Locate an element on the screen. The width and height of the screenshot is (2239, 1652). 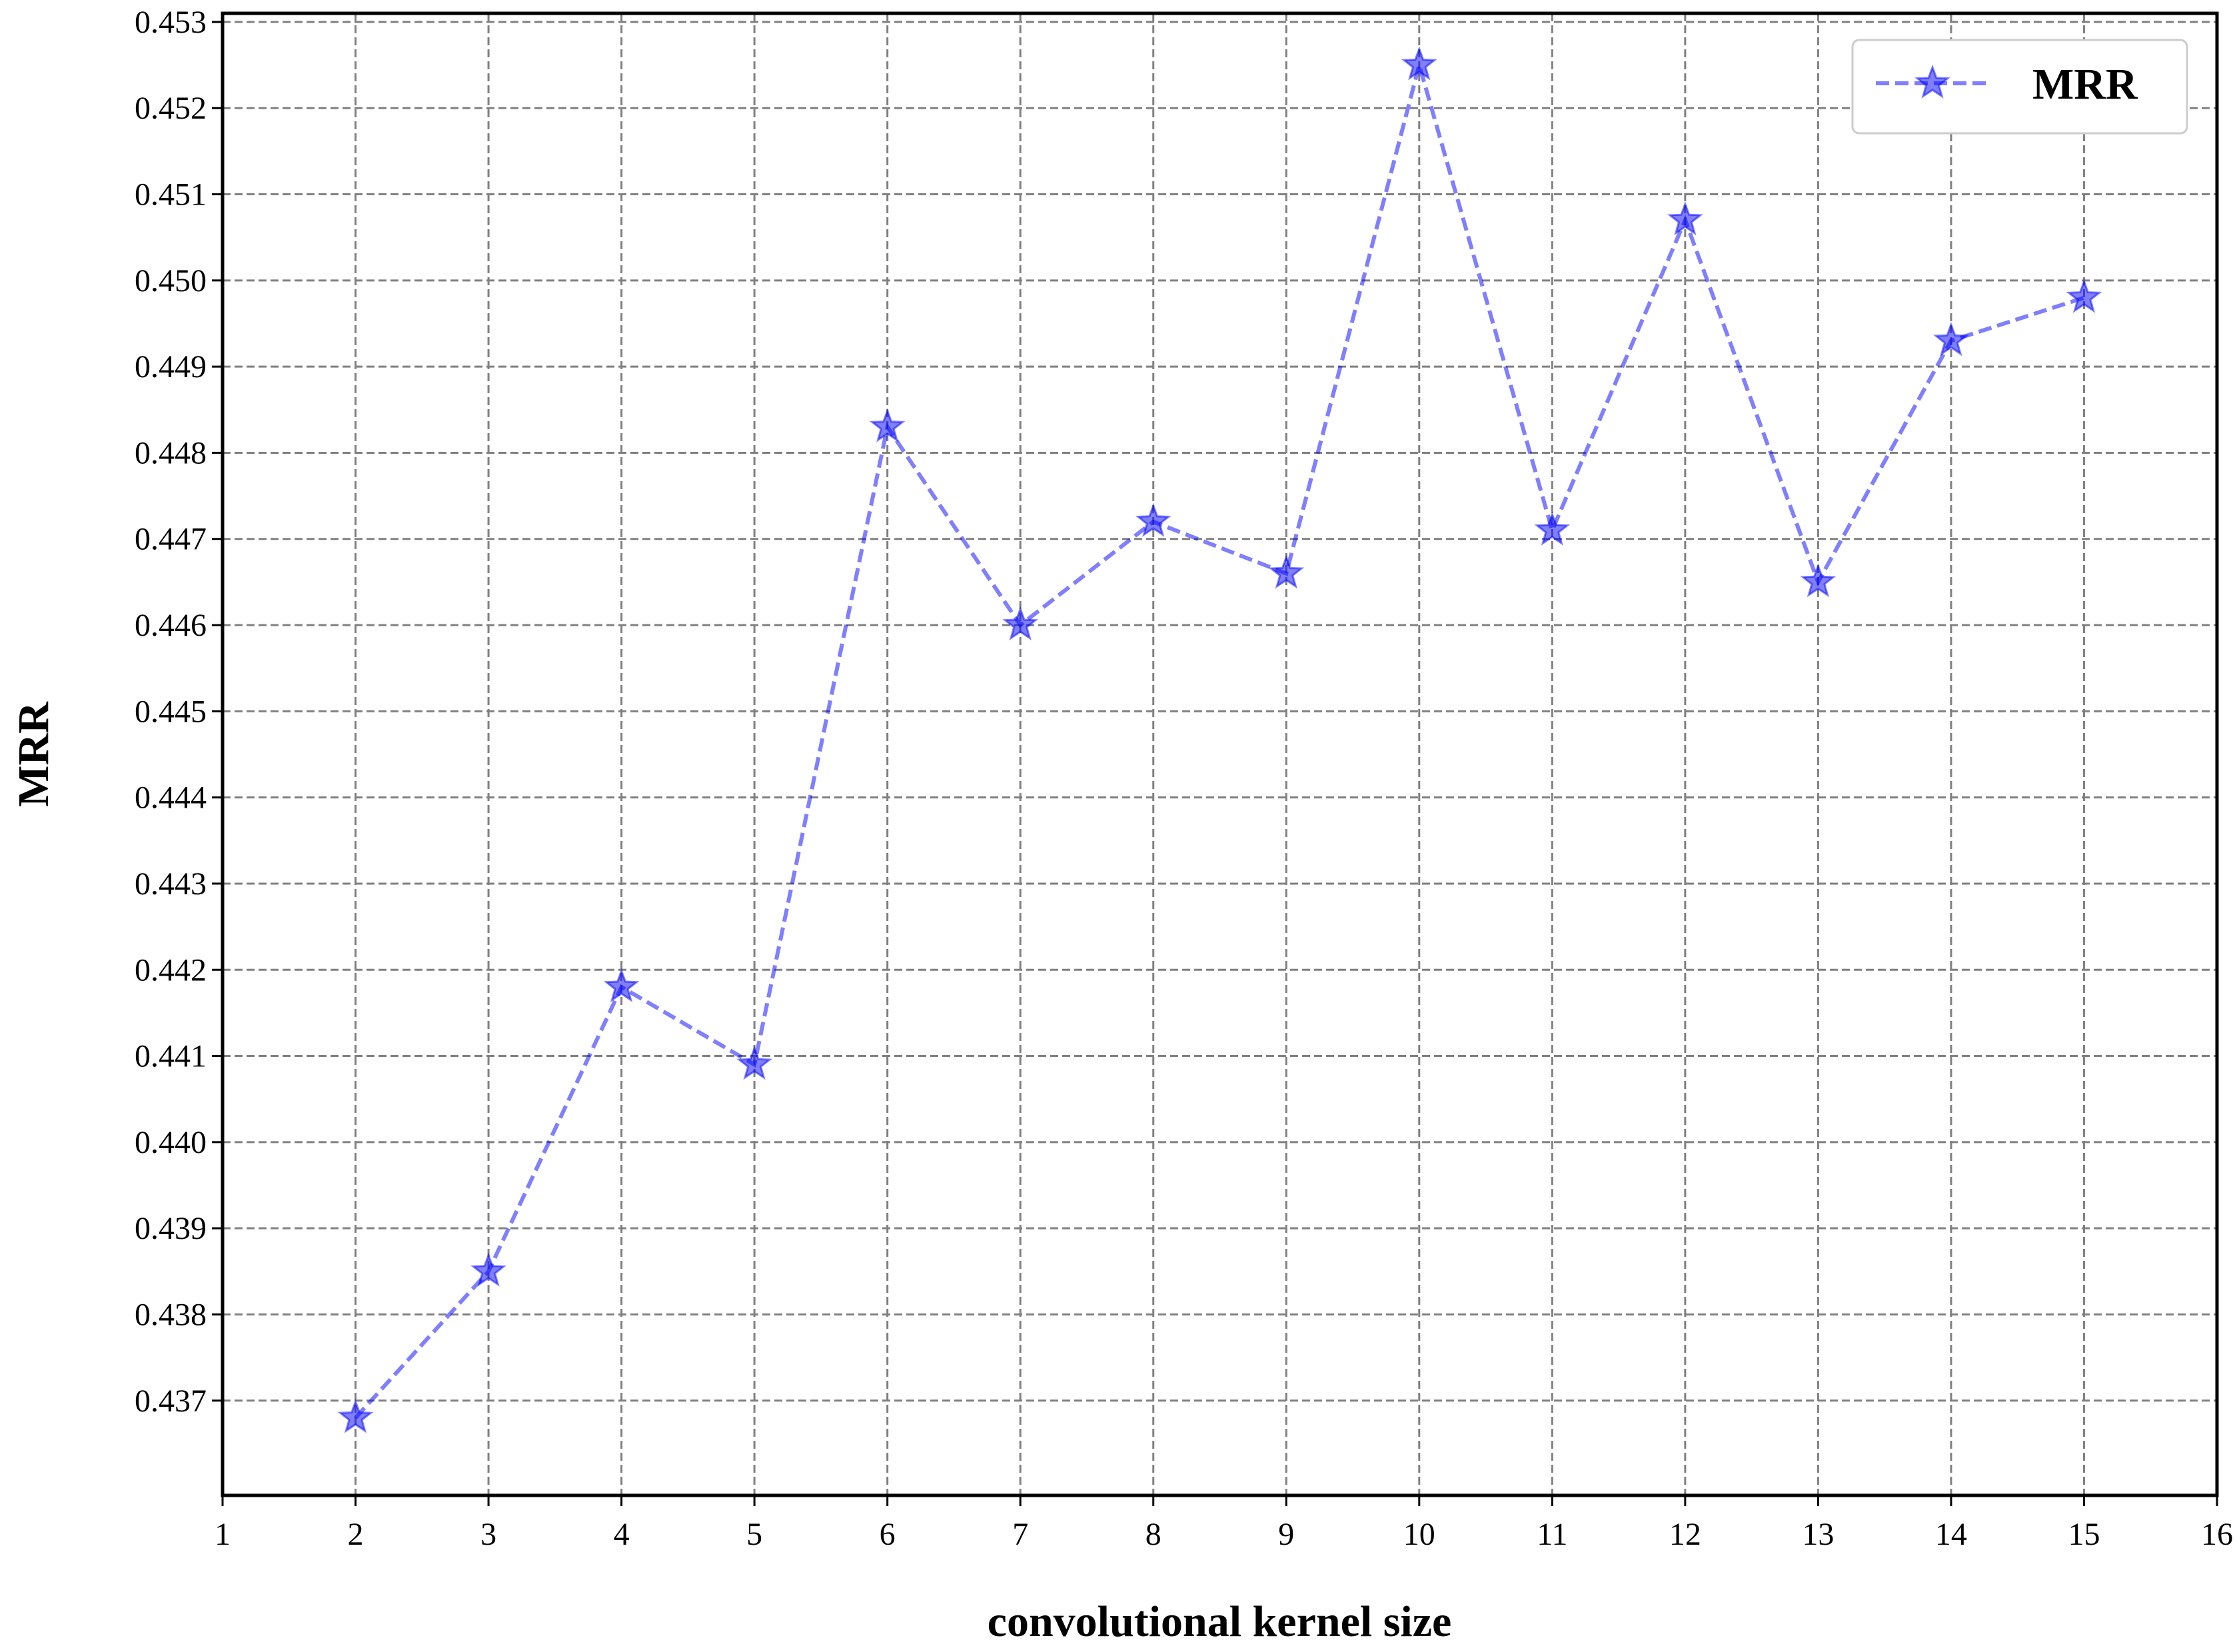
y-tick-label: 0.440 is located at coordinates (171, 1142).